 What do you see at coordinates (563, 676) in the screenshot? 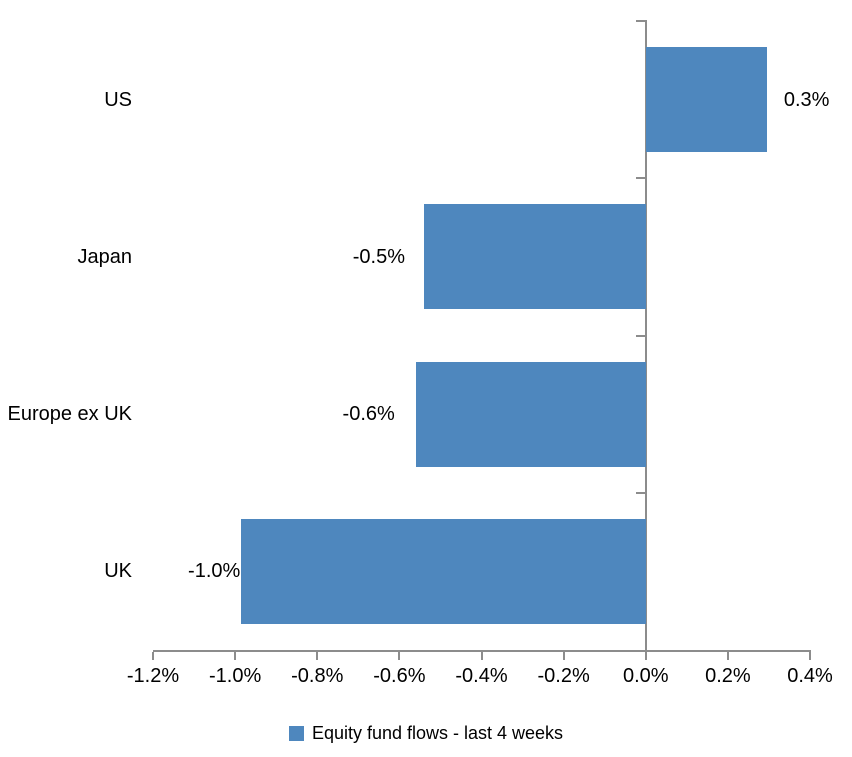
I see `x-tick-label-5: -0.2%` at bounding box center [563, 676].